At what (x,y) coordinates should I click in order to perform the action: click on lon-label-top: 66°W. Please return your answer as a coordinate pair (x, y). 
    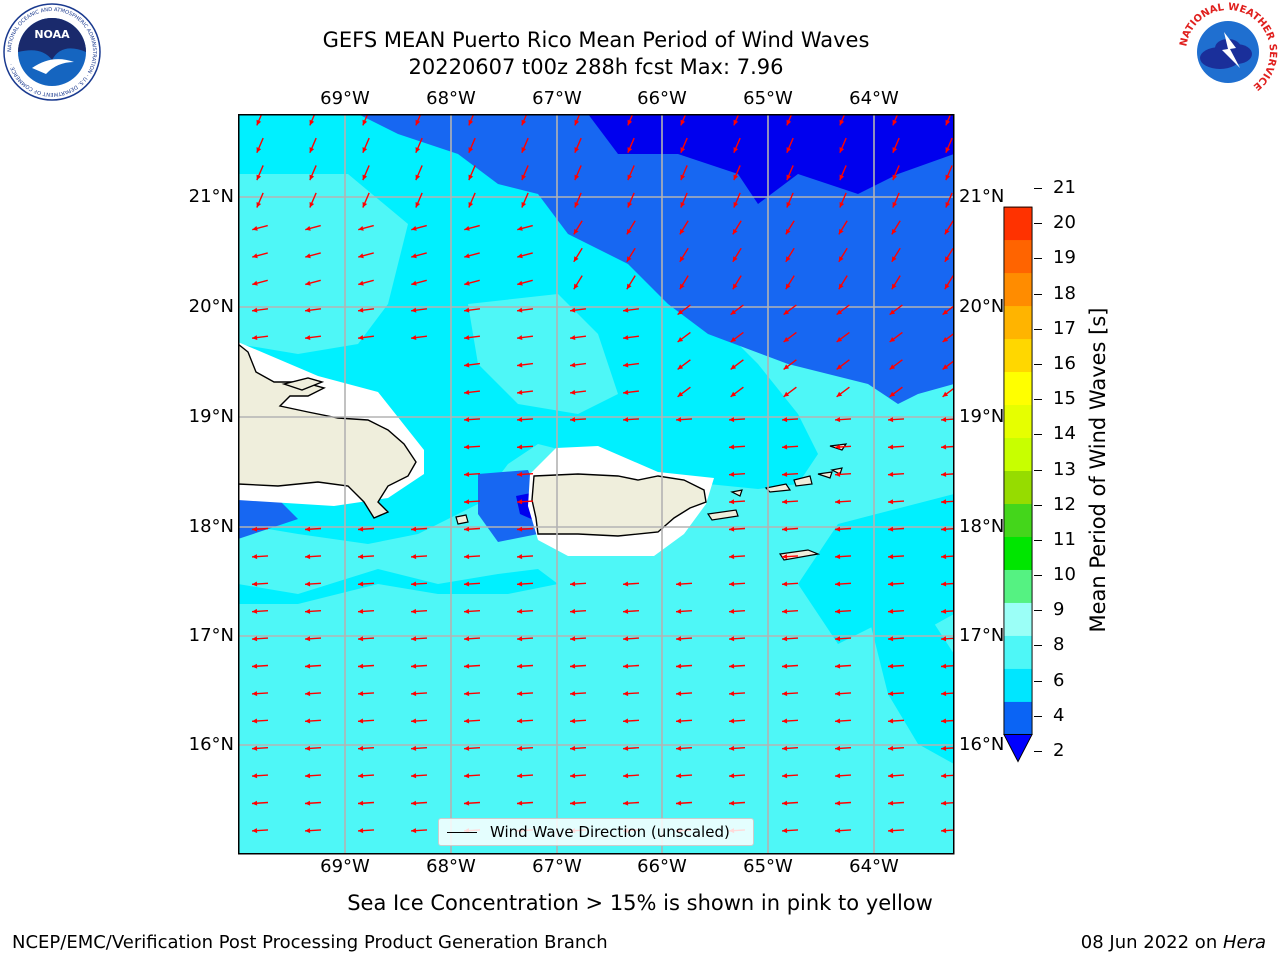
    Looking at the image, I should click on (662, 98).